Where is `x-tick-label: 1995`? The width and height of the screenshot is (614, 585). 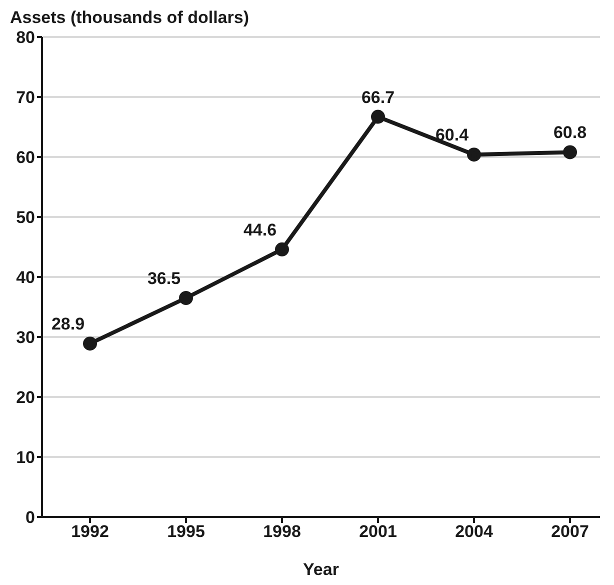
x-tick-label: 1995 is located at coordinates (186, 532).